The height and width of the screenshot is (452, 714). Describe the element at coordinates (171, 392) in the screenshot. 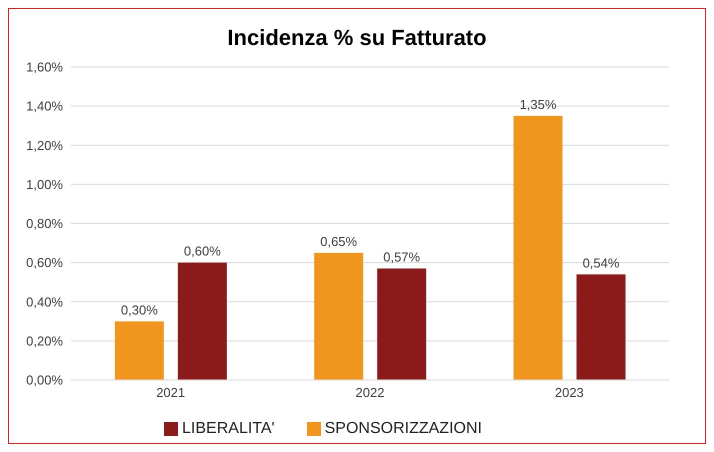

I see `x-tick-label: 2021` at that location.